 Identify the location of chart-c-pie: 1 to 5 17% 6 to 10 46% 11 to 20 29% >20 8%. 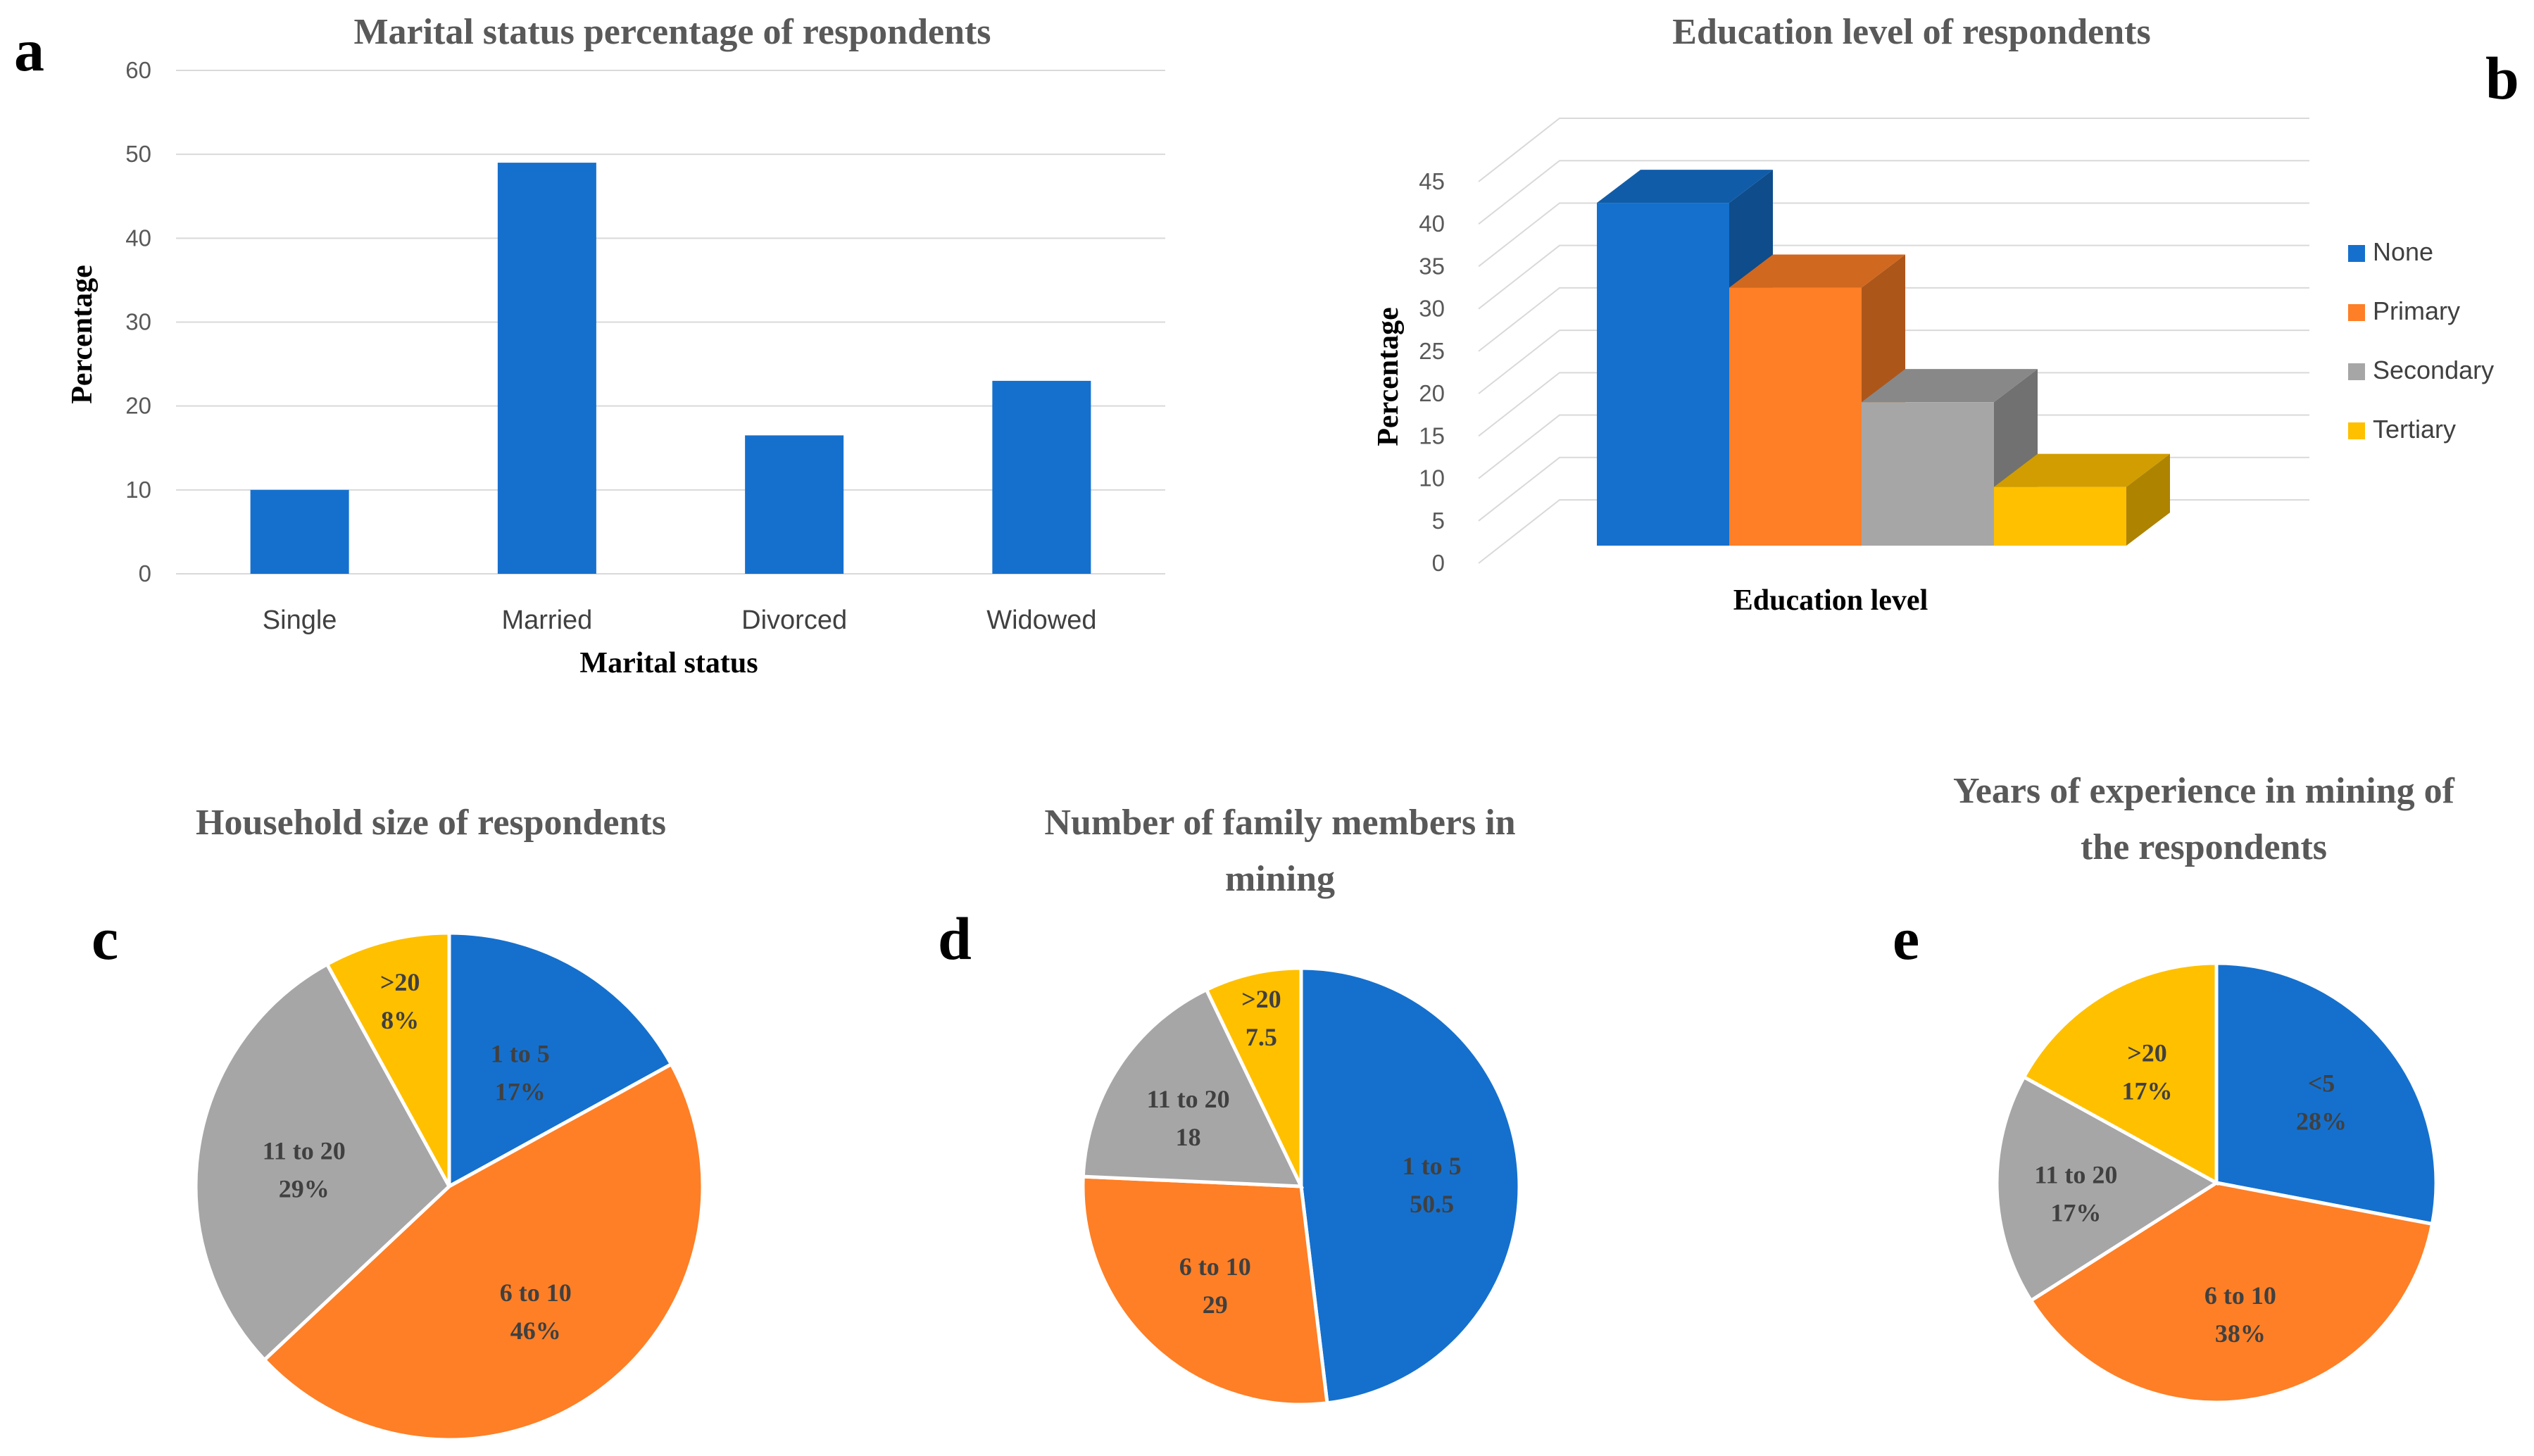
(449, 1186).